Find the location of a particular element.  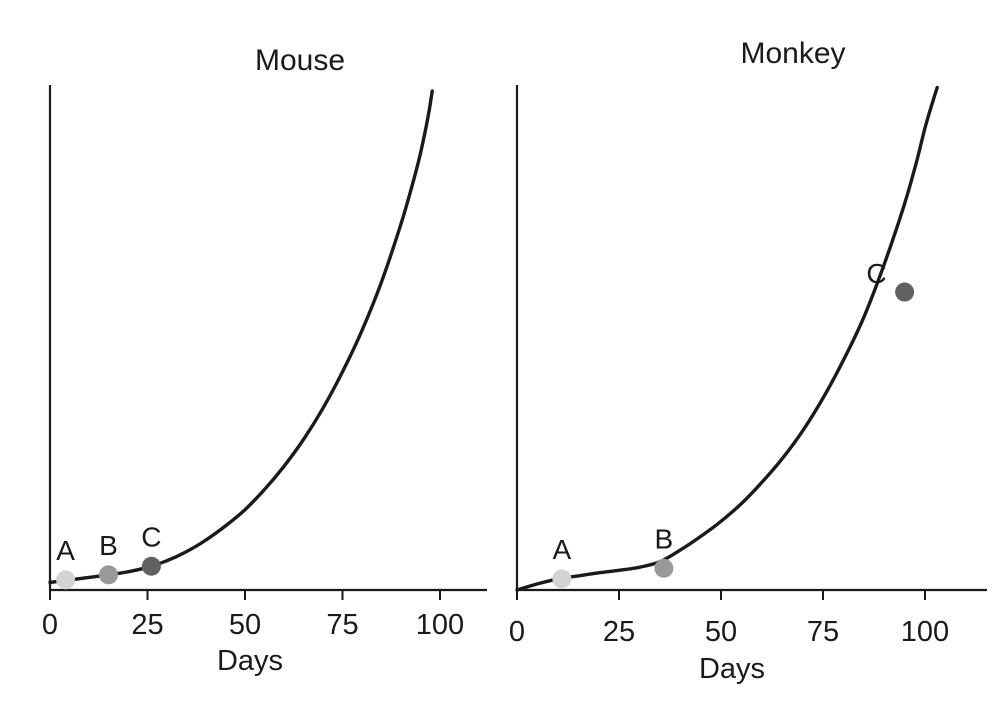

monkey-x-tick-label: 75 is located at coordinates (823, 632).